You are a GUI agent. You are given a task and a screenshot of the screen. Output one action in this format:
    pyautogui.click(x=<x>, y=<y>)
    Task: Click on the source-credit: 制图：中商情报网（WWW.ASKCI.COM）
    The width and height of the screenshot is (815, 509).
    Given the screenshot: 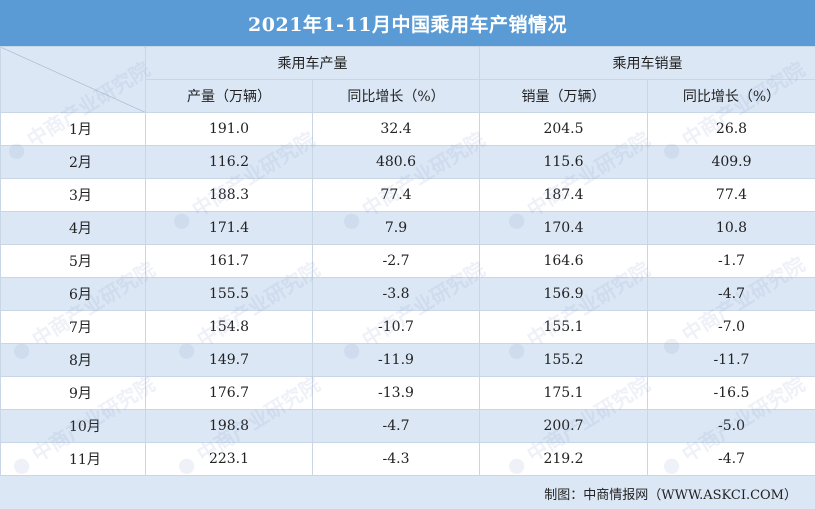 What is the action you would take?
    pyautogui.click(x=670, y=495)
    